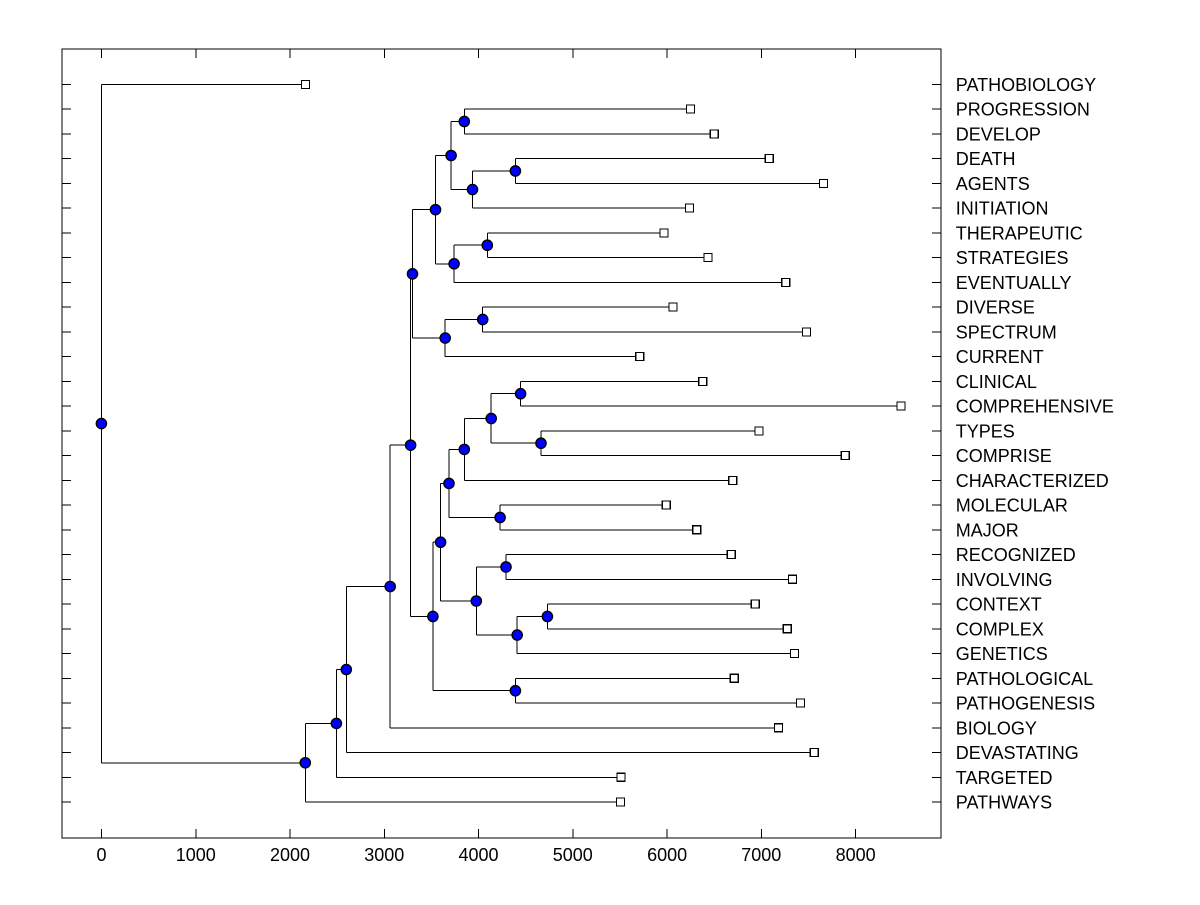 The width and height of the screenshot is (1200, 905). Describe the element at coordinates (1000, 629) in the screenshot. I see `svg-text: COMPLEX` at that location.